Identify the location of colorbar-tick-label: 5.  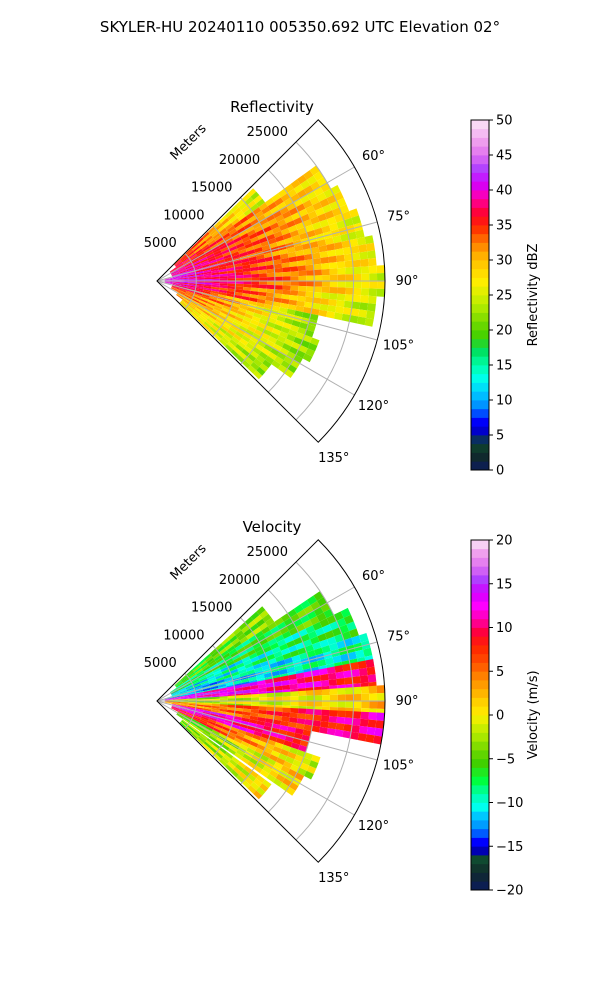
(500, 672).